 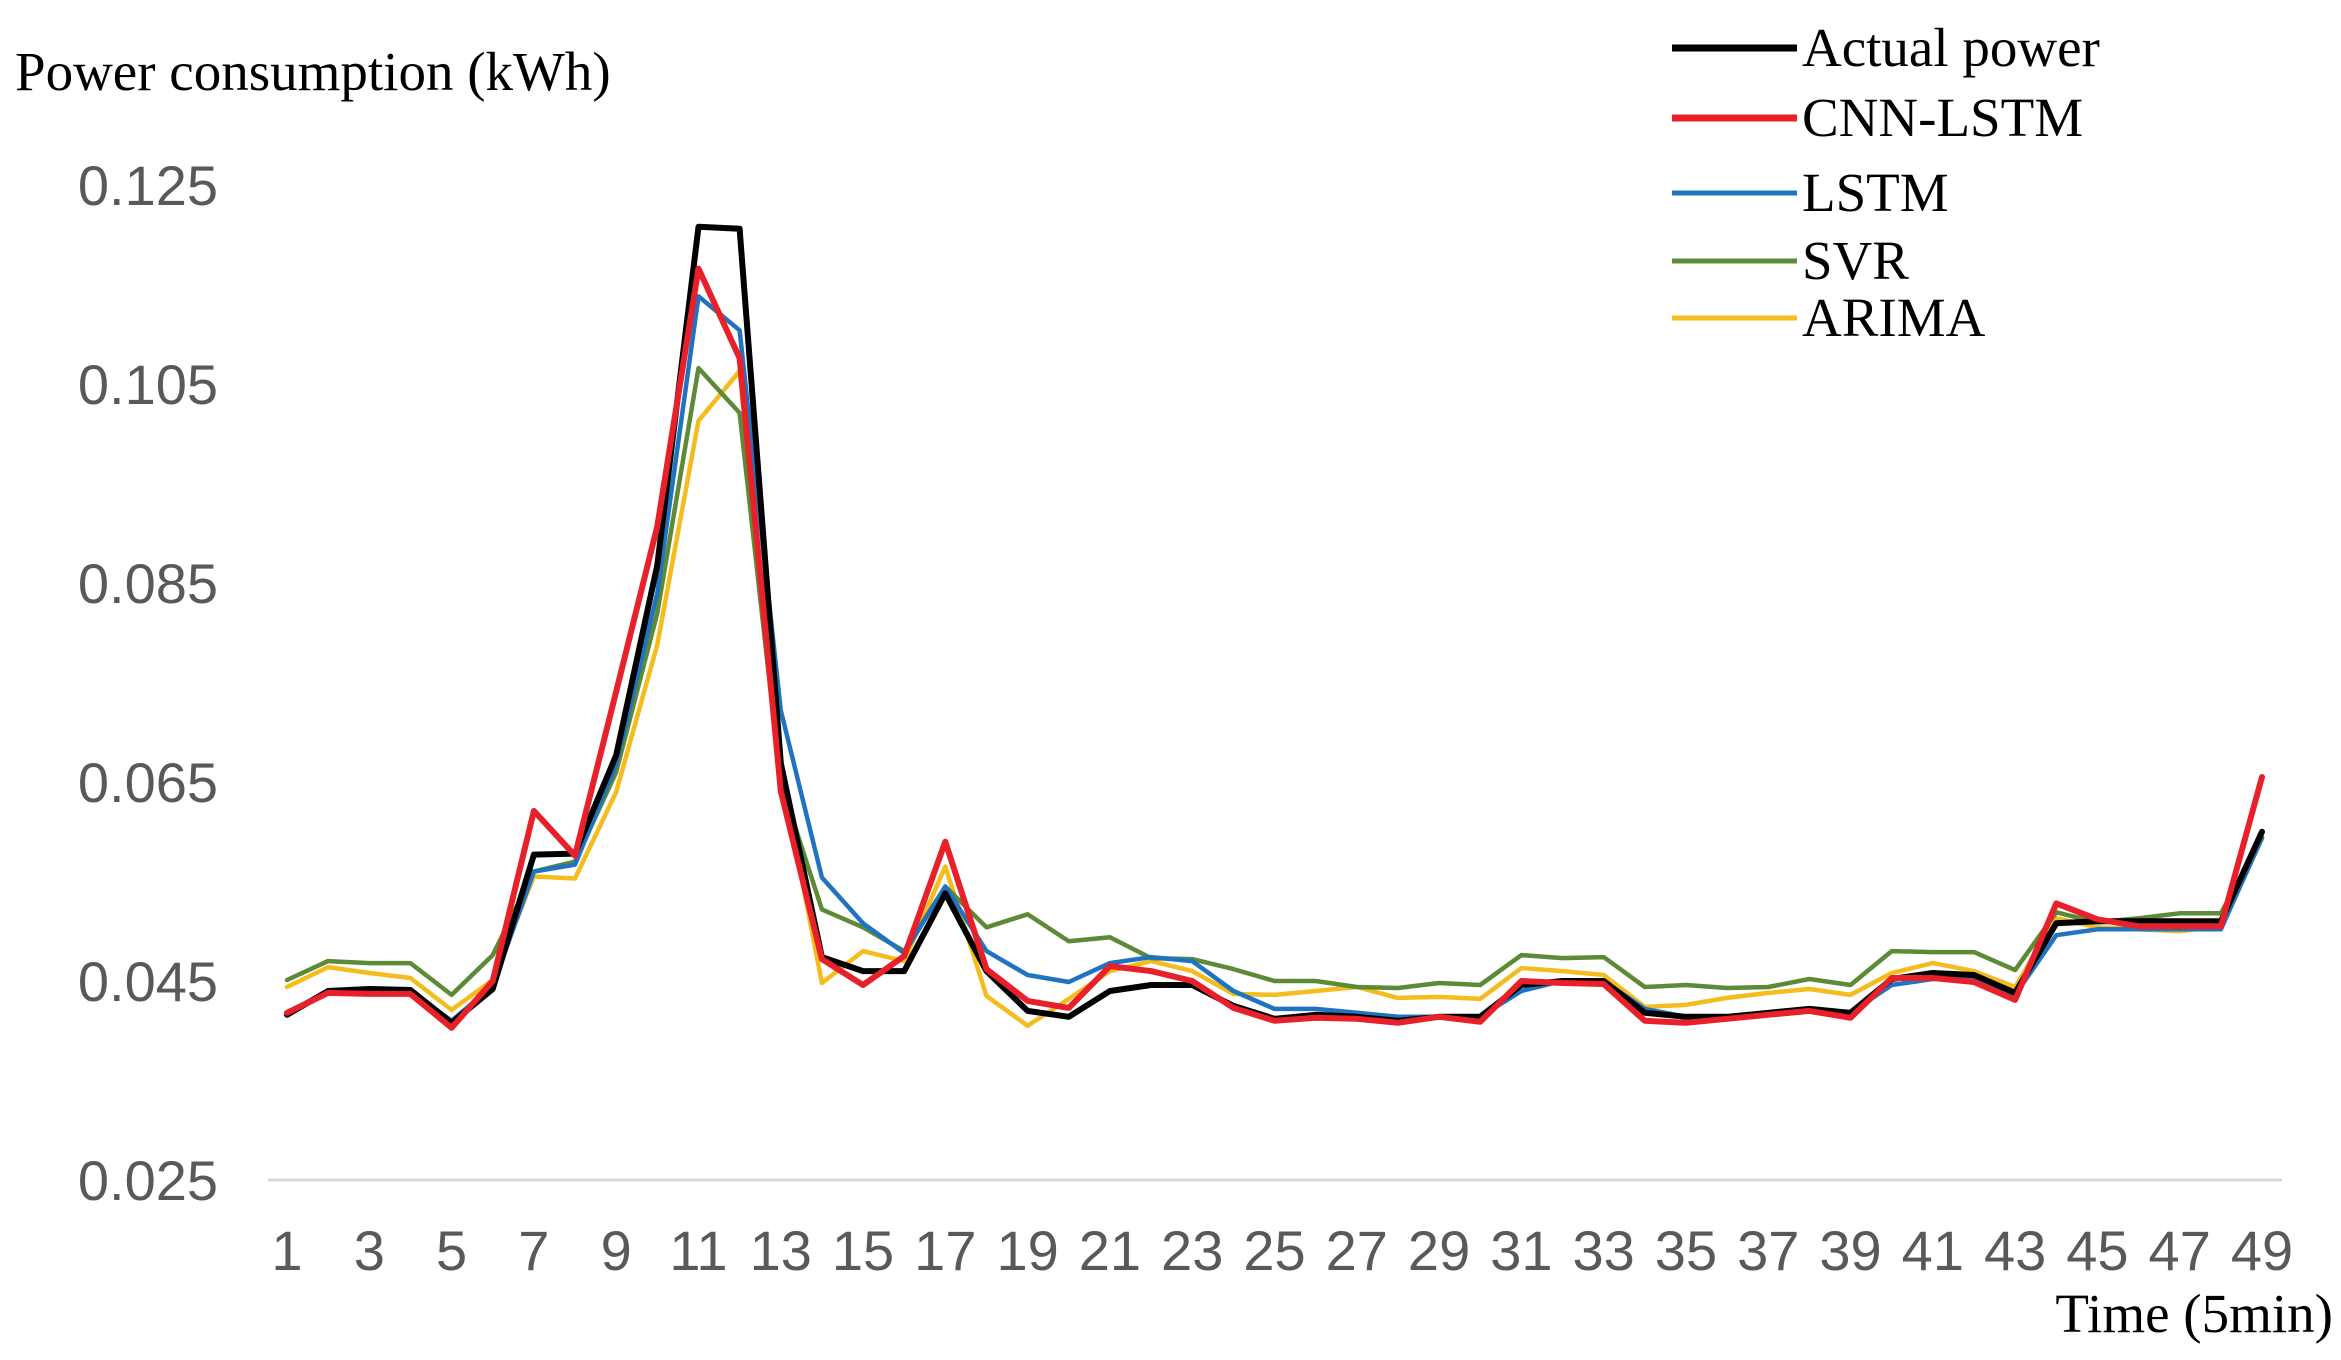 I want to click on x-tick-label: 43, so click(x=2015, y=1250).